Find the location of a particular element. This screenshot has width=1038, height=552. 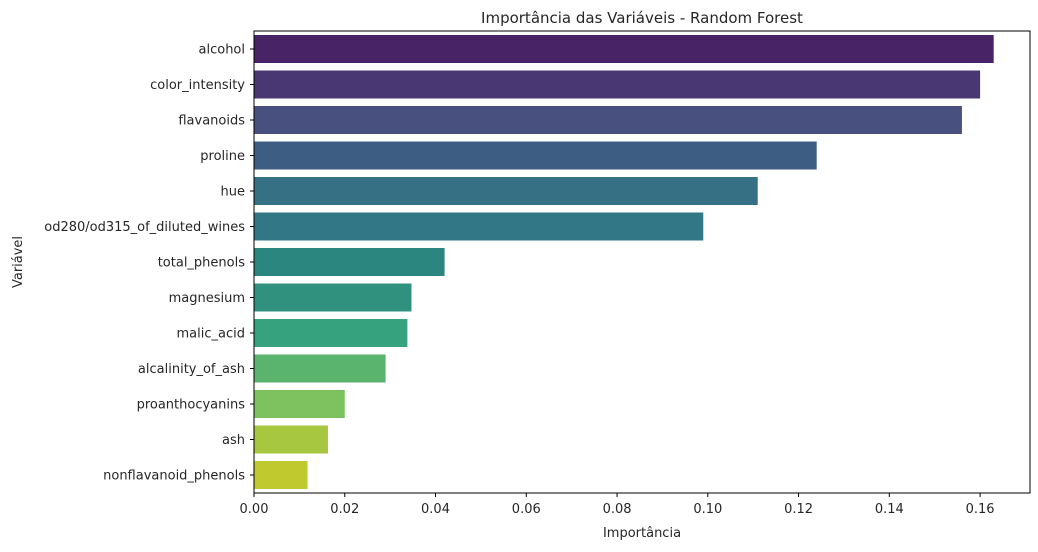

y-tick-label-1: color_intensity is located at coordinates (197, 85).